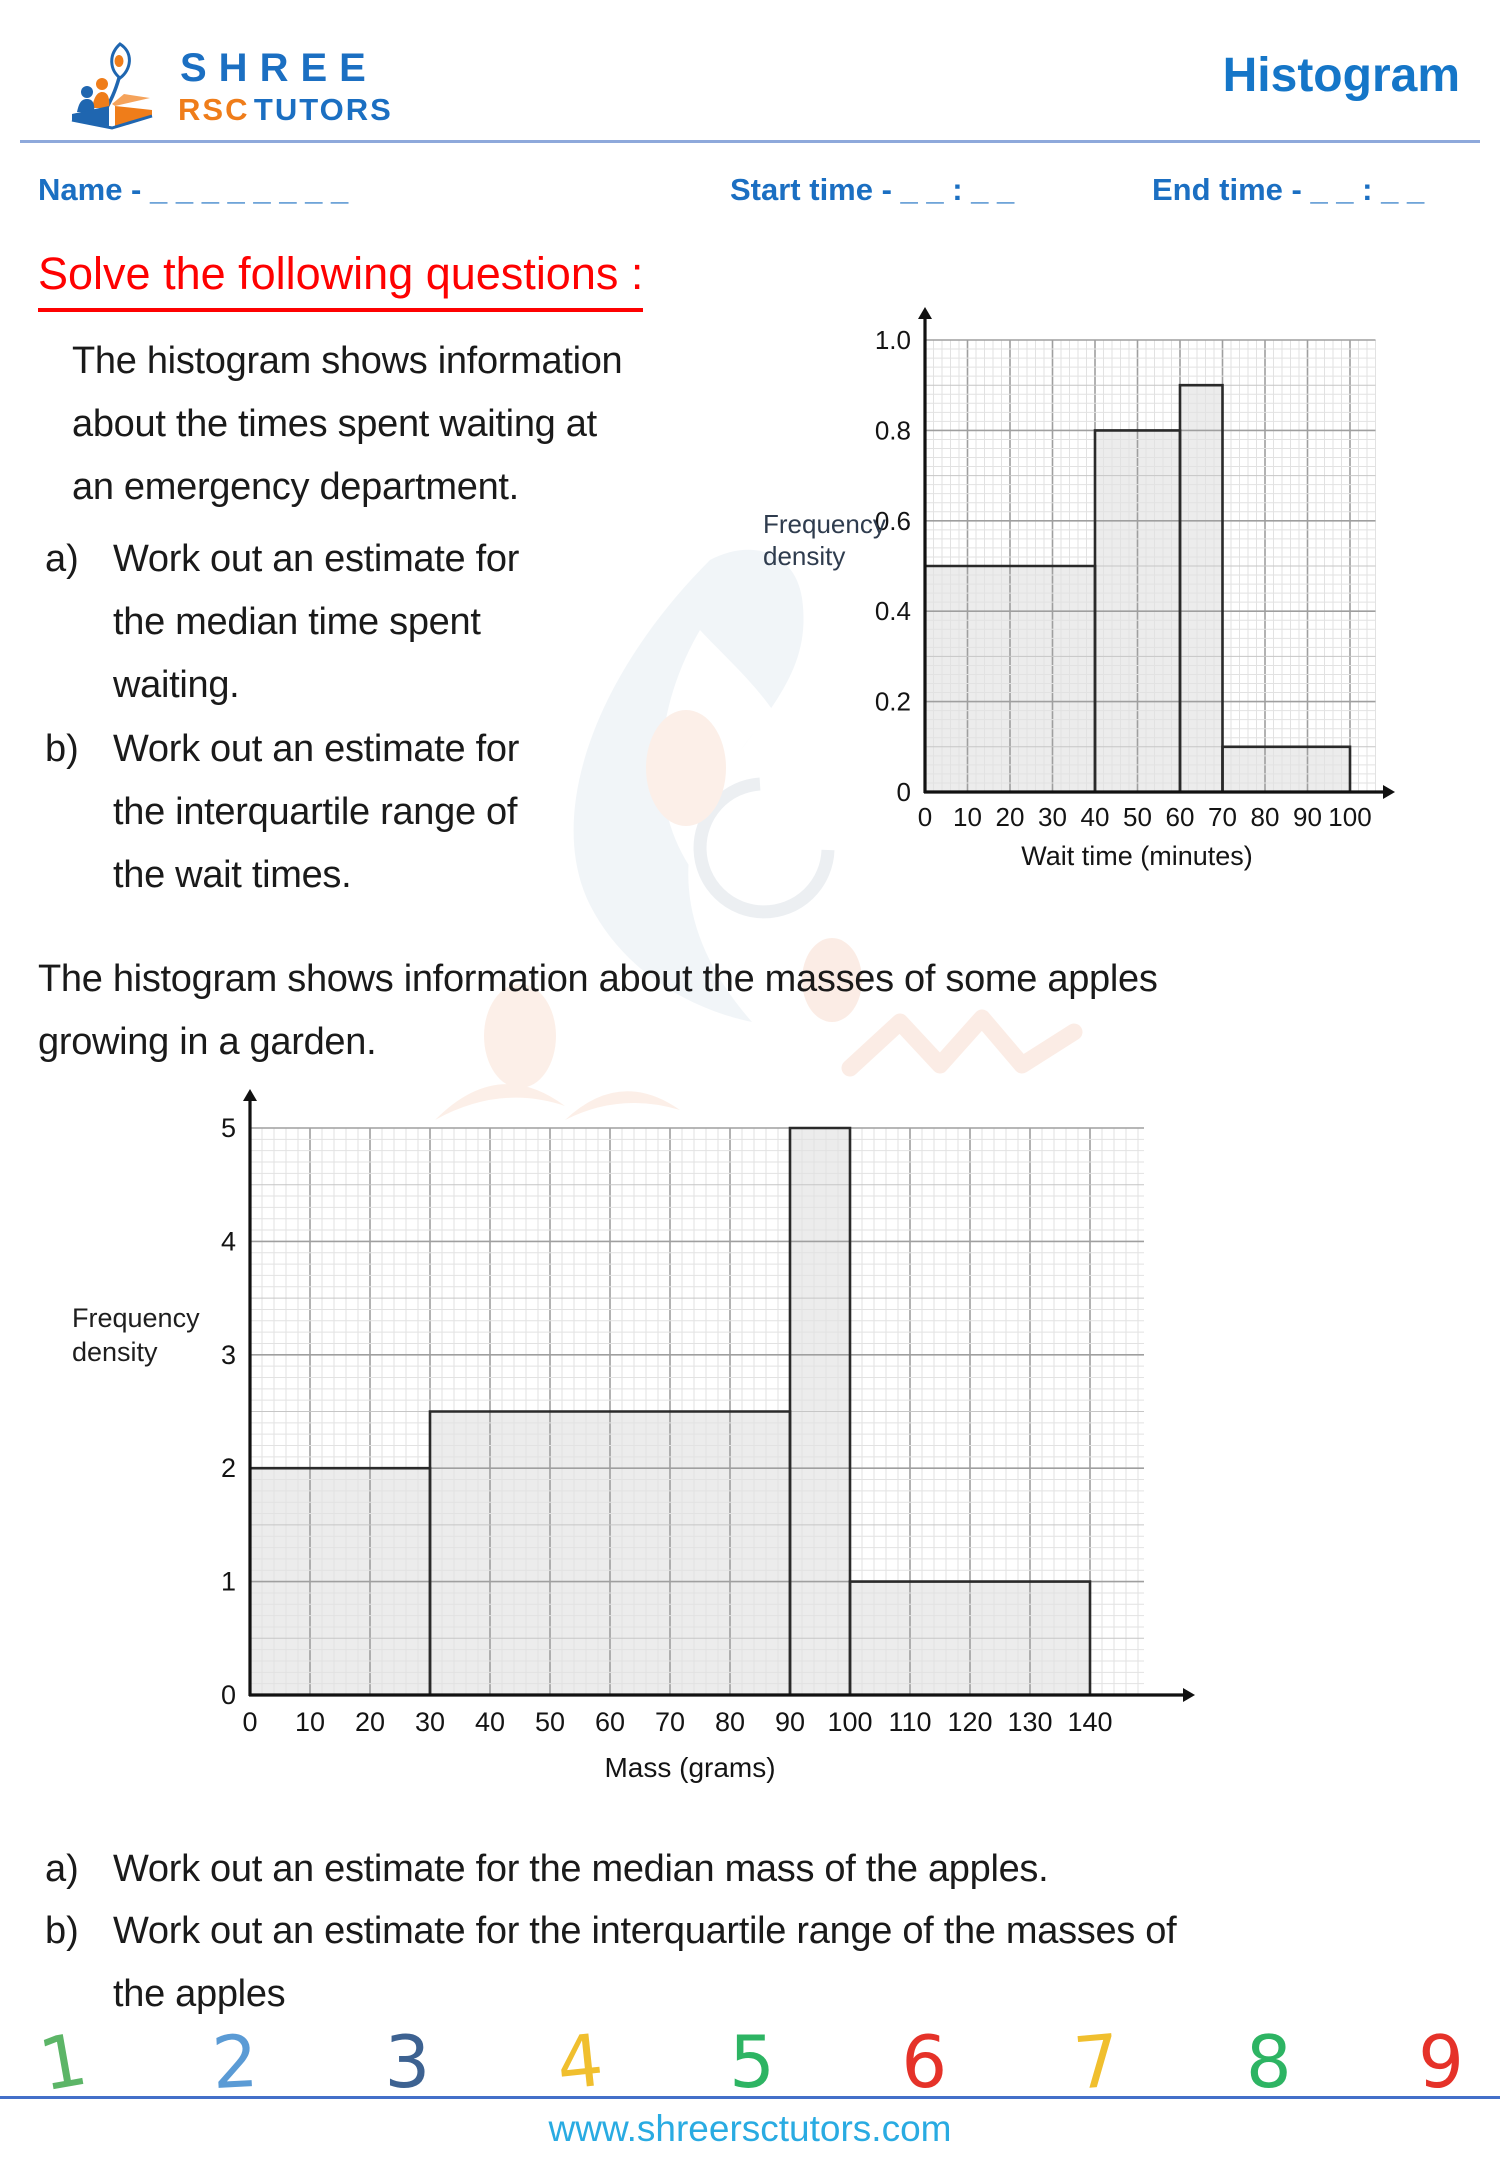 Image resolution: width=1500 pixels, height=2167 pixels. What do you see at coordinates (750, 141) in the screenshot?
I see `header-divider` at bounding box center [750, 141].